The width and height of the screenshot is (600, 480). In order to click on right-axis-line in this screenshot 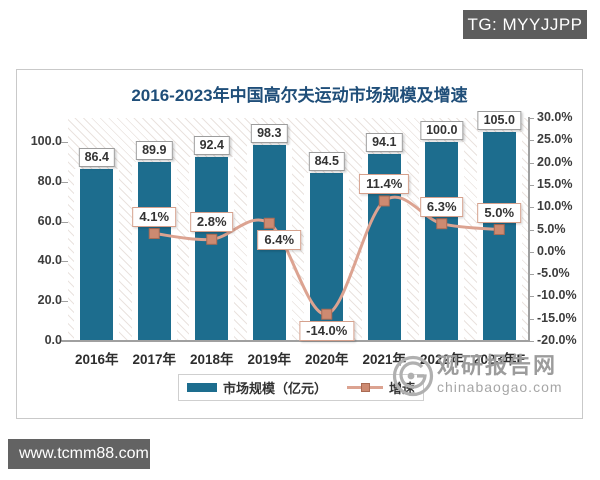, I will do `click(529, 229)`.